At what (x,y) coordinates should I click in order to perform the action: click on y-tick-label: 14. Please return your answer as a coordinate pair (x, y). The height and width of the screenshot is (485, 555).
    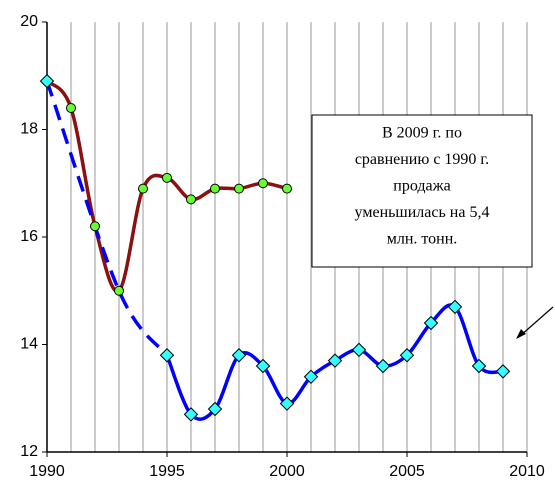
    Looking at the image, I should click on (29, 344).